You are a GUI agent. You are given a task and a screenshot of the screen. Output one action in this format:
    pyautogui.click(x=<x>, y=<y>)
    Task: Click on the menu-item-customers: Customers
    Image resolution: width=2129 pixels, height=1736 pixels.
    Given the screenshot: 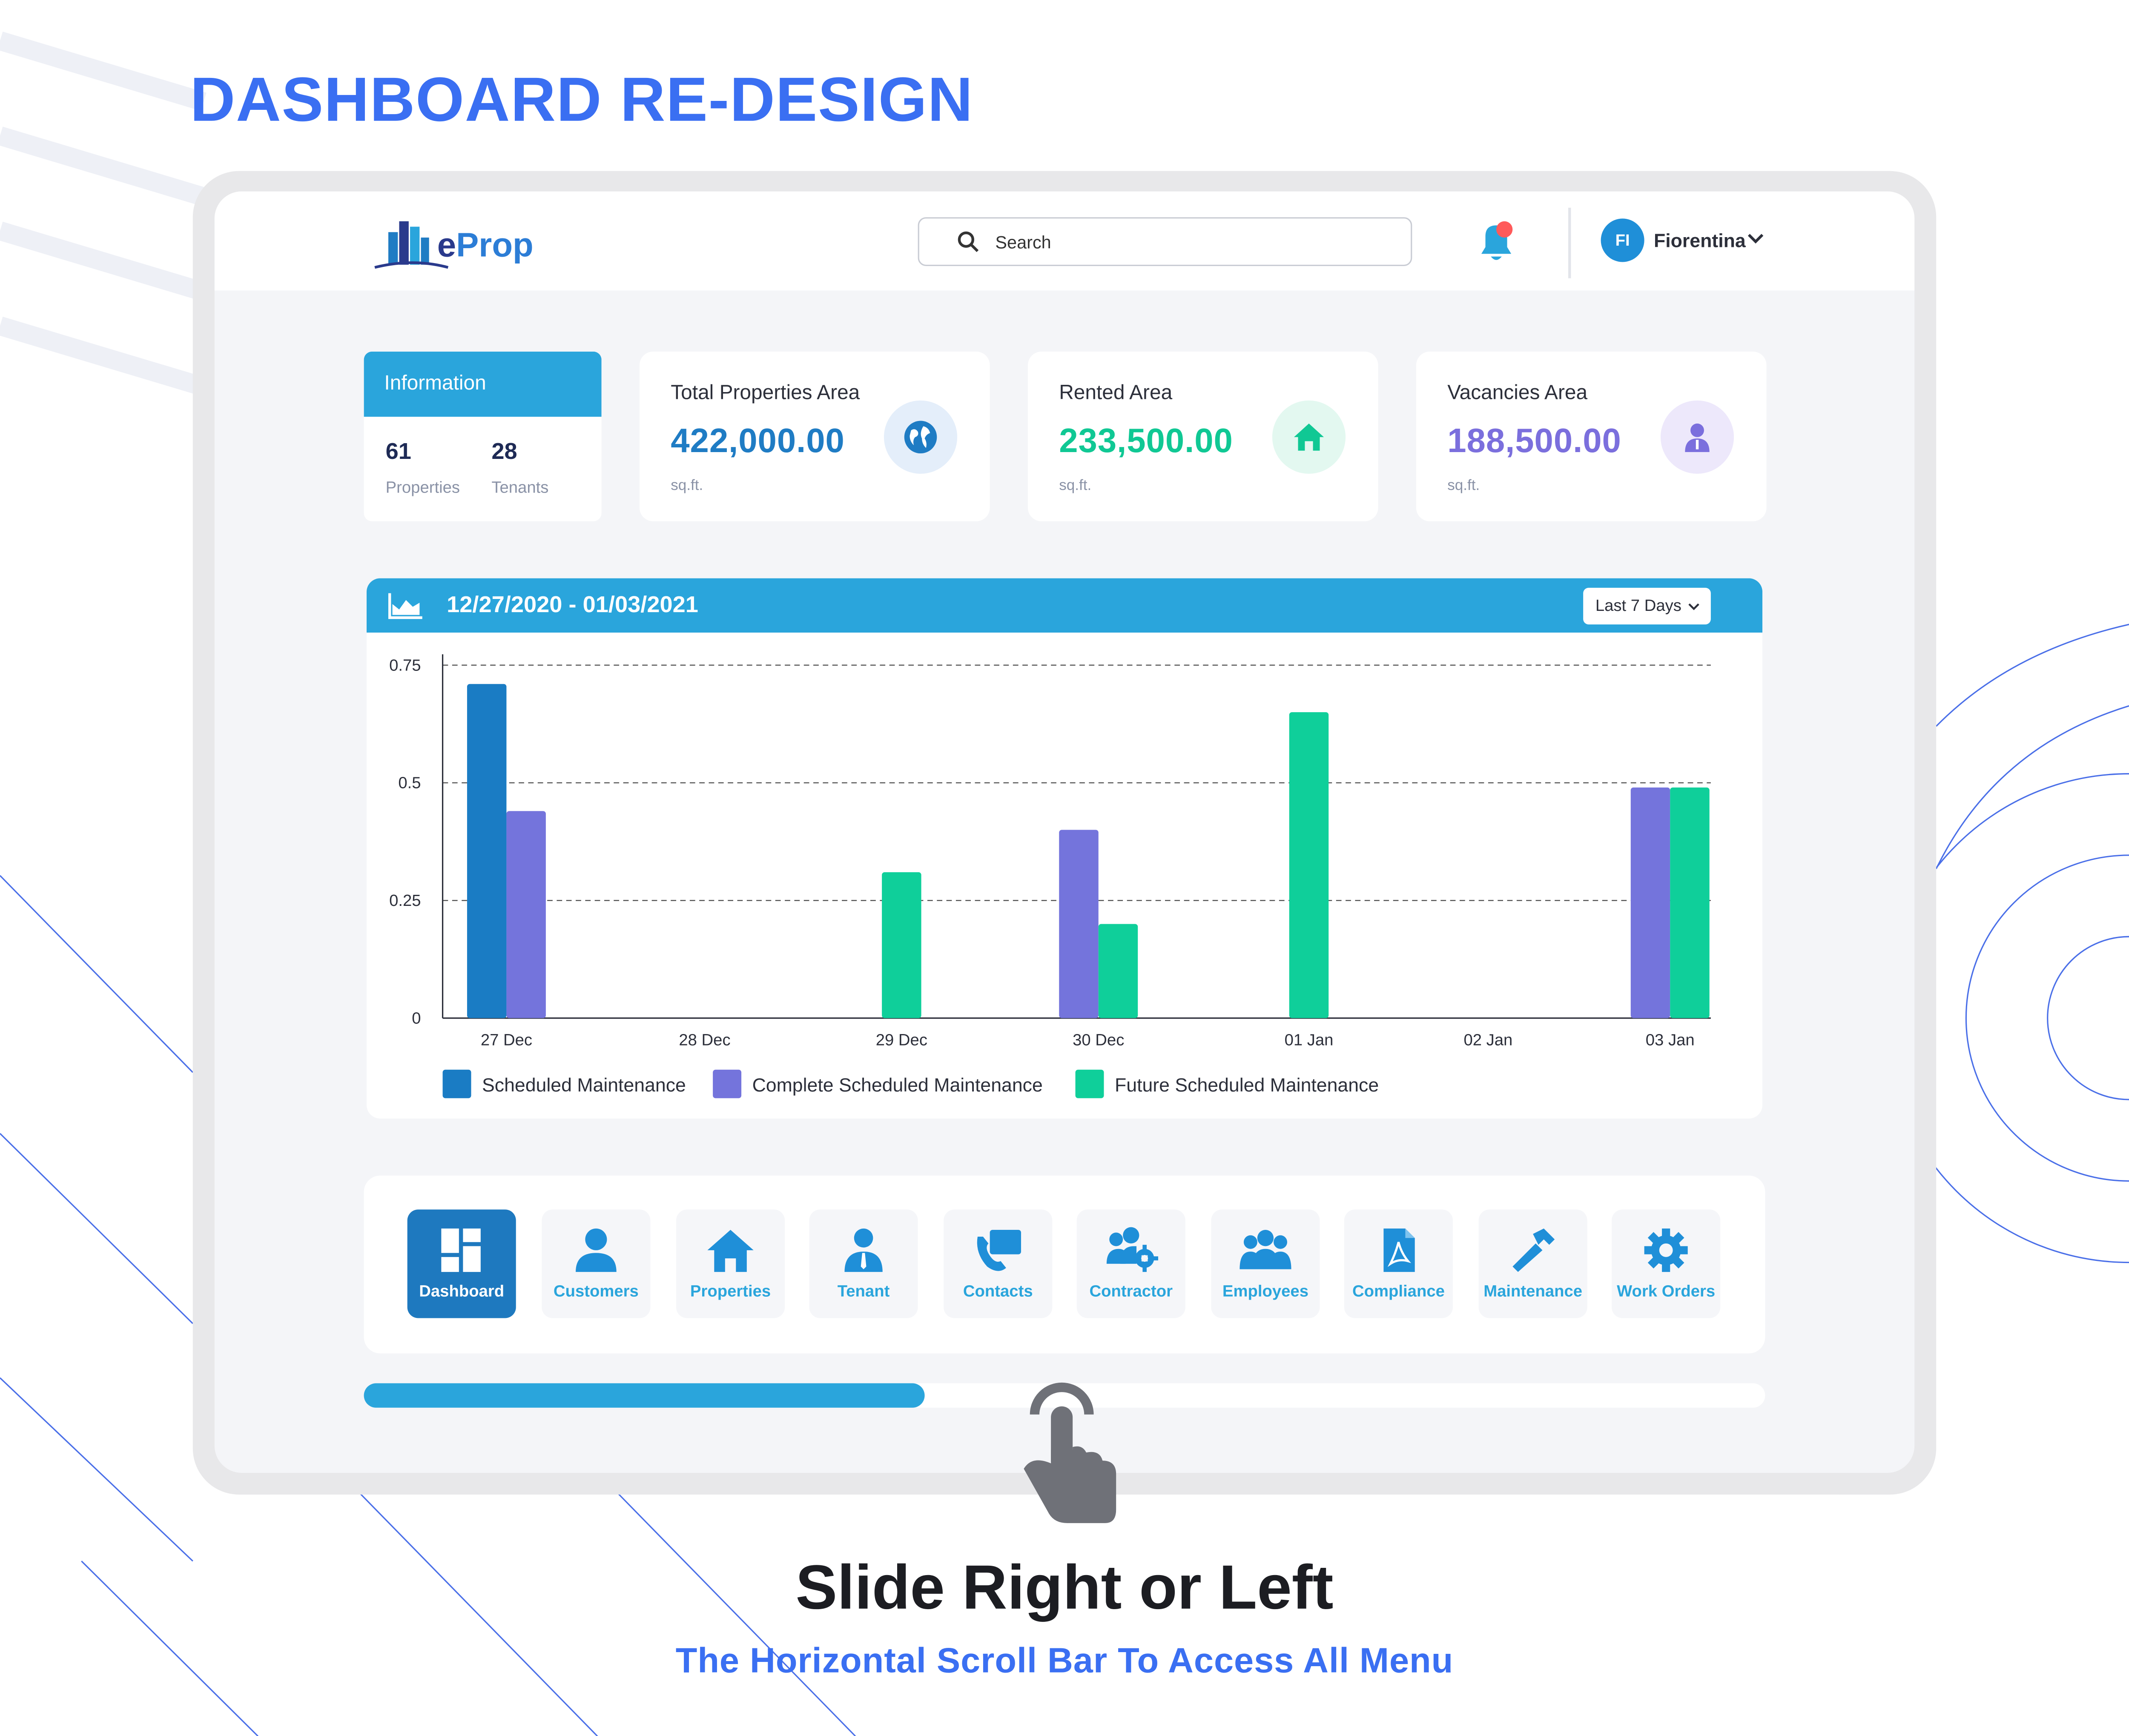 What is the action you would take?
    pyautogui.click(x=596, y=1263)
    